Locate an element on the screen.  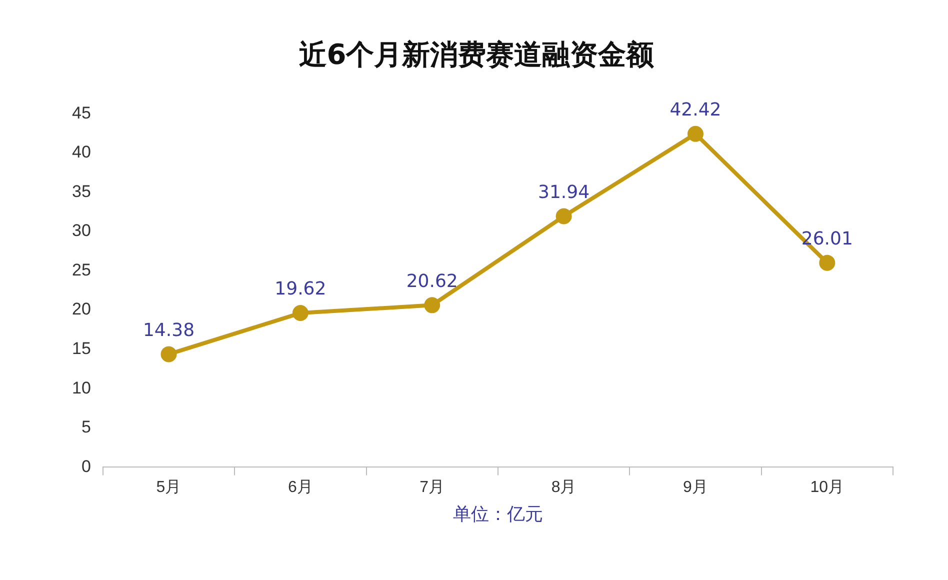
y-tick-label: 15 is located at coordinates (81, 348).